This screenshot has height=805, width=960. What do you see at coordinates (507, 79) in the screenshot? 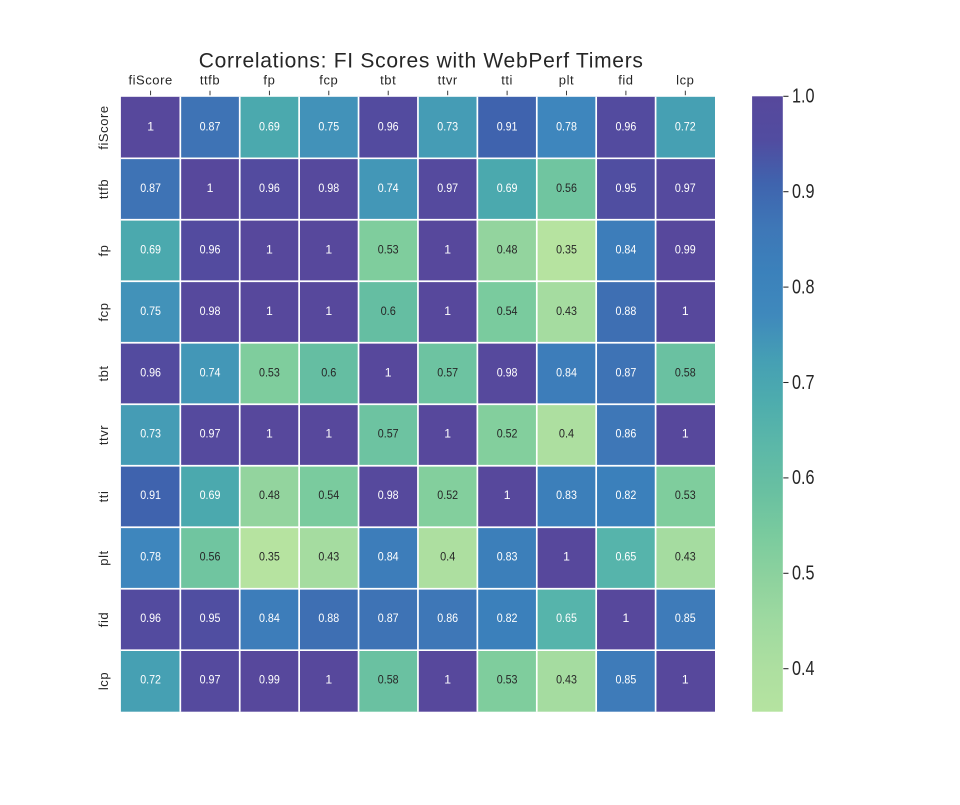
I see `svg-text: tti` at bounding box center [507, 79].